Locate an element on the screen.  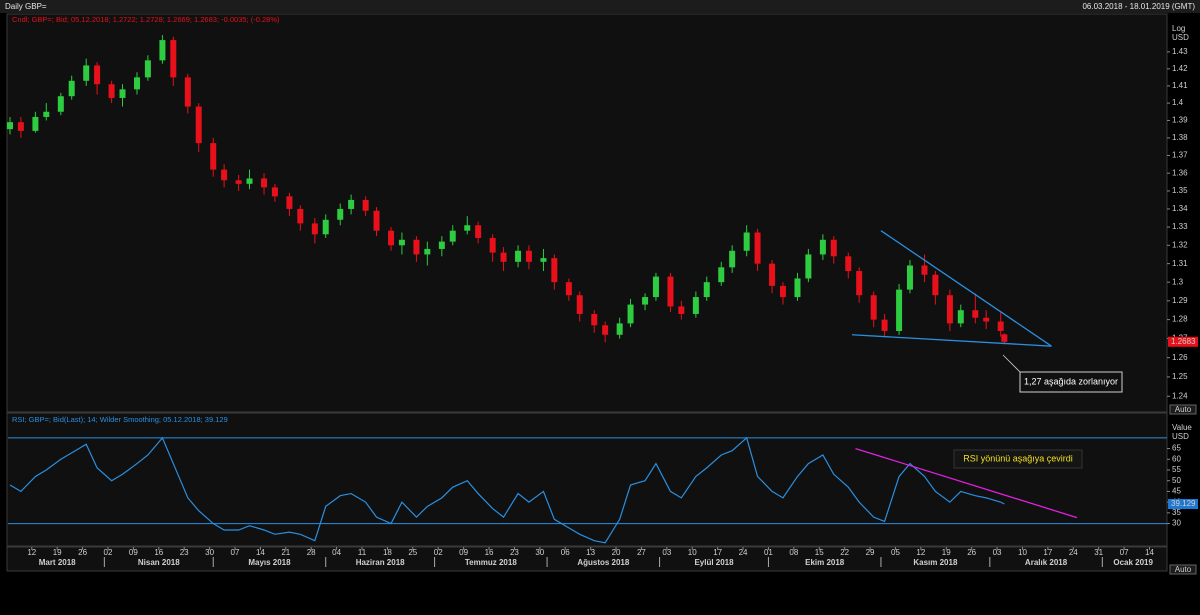
y-tick-label: 65 is located at coordinates (1176, 448).